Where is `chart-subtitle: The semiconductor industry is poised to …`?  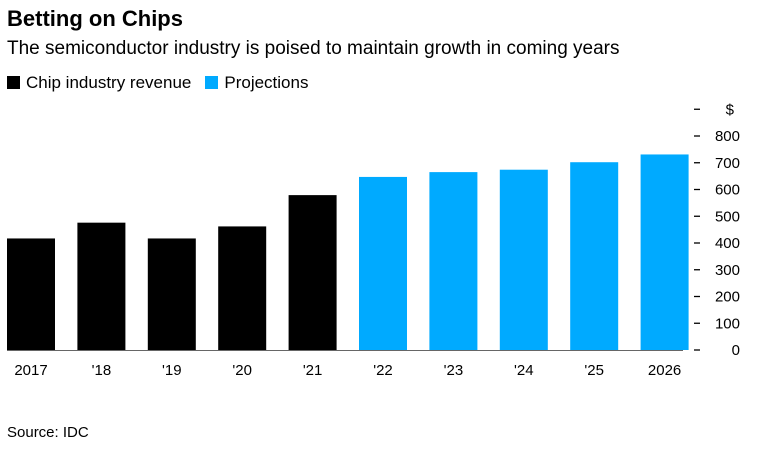 chart-subtitle: The semiconductor industry is poised to … is located at coordinates (313, 48).